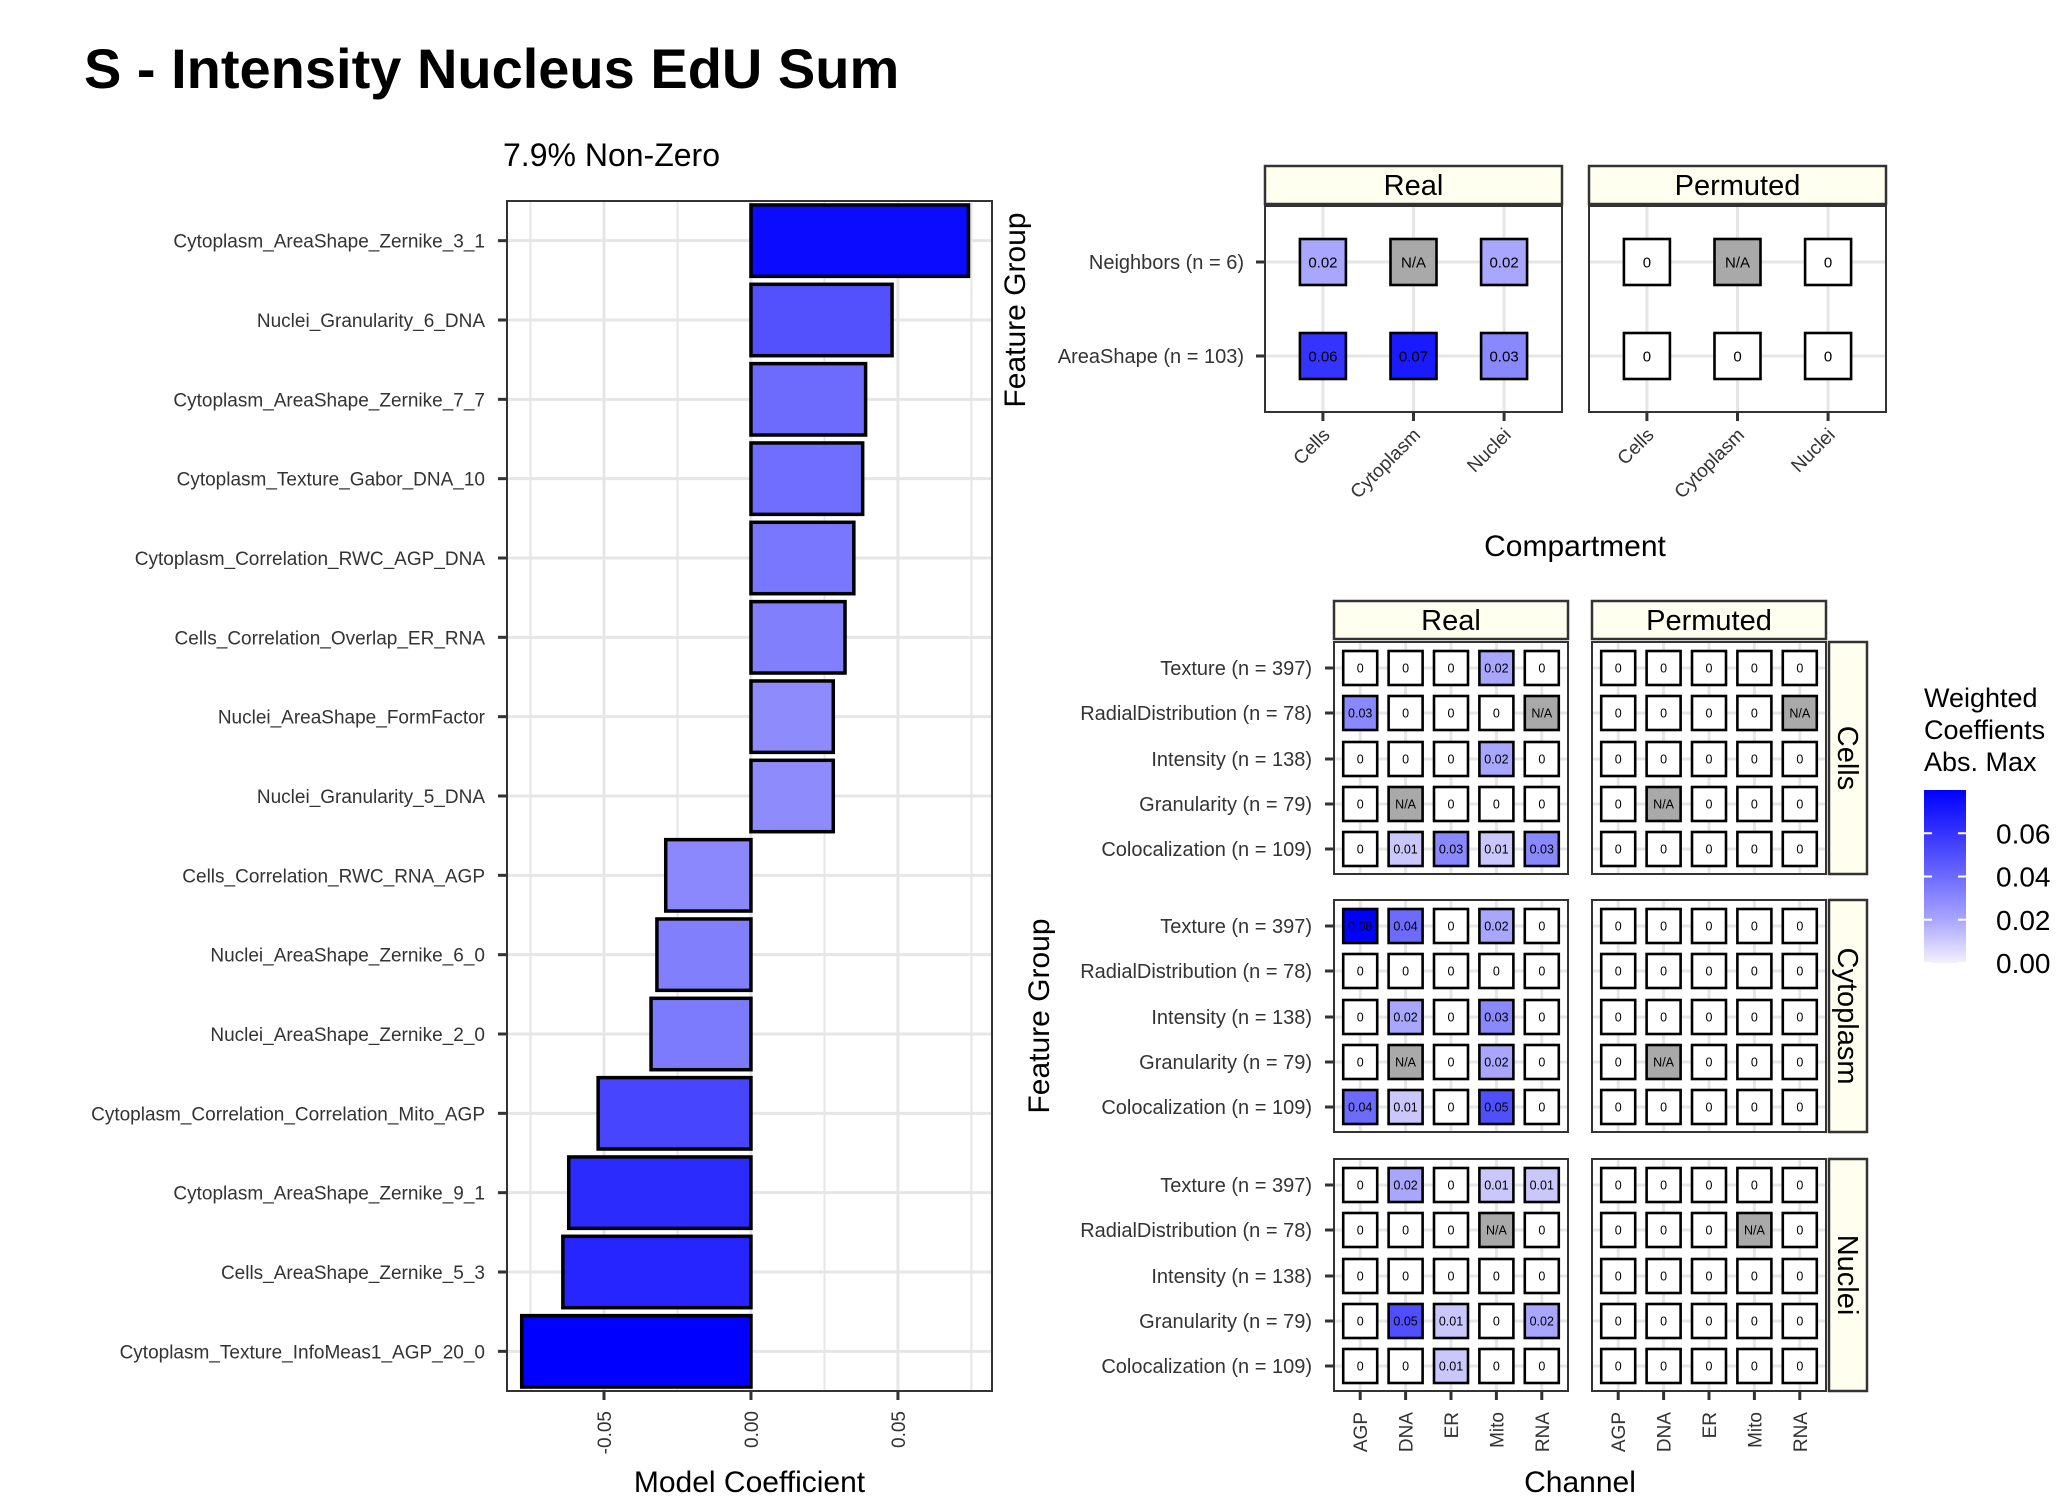 This screenshot has height=1500, width=2070. What do you see at coordinates (1407, 1432) in the screenshot?
I see `x-tick-label: DNA` at bounding box center [1407, 1432].